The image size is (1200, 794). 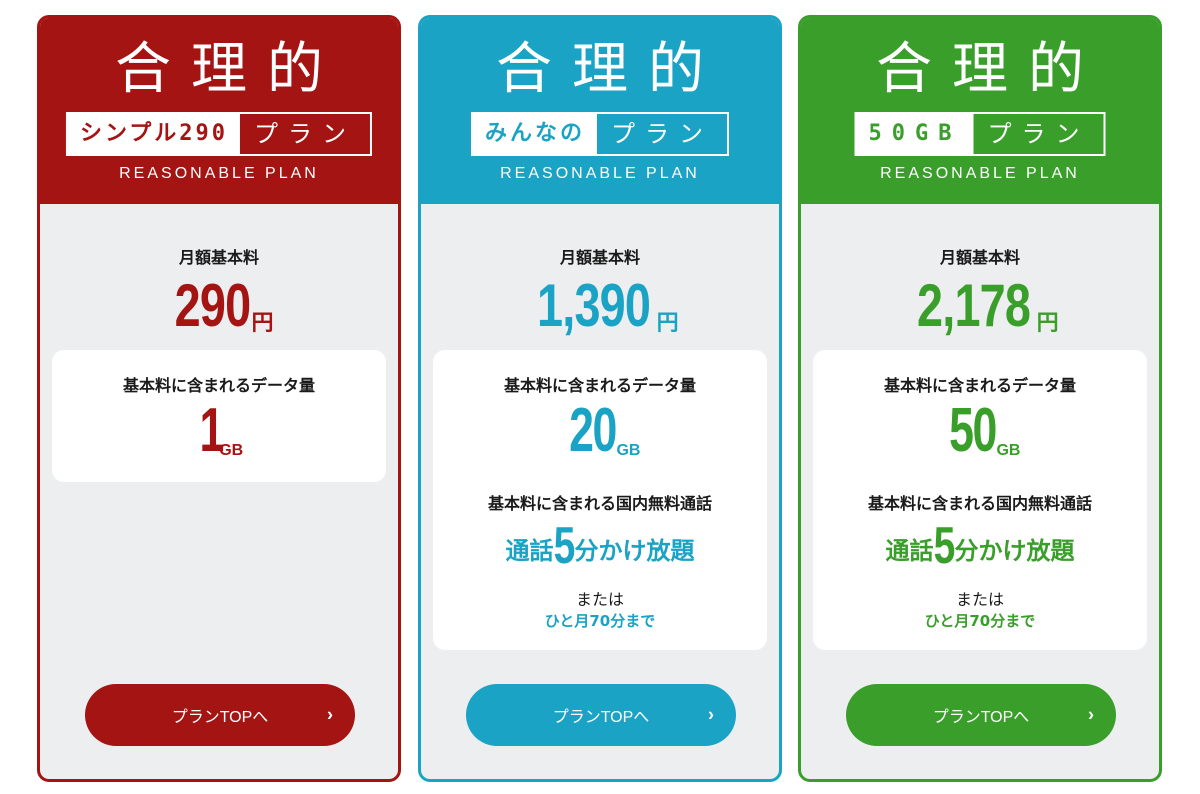 I want to click on plan-header: 合理的 シンプル290 プラン REASONABLE PLAN, so click(x=219, y=111).